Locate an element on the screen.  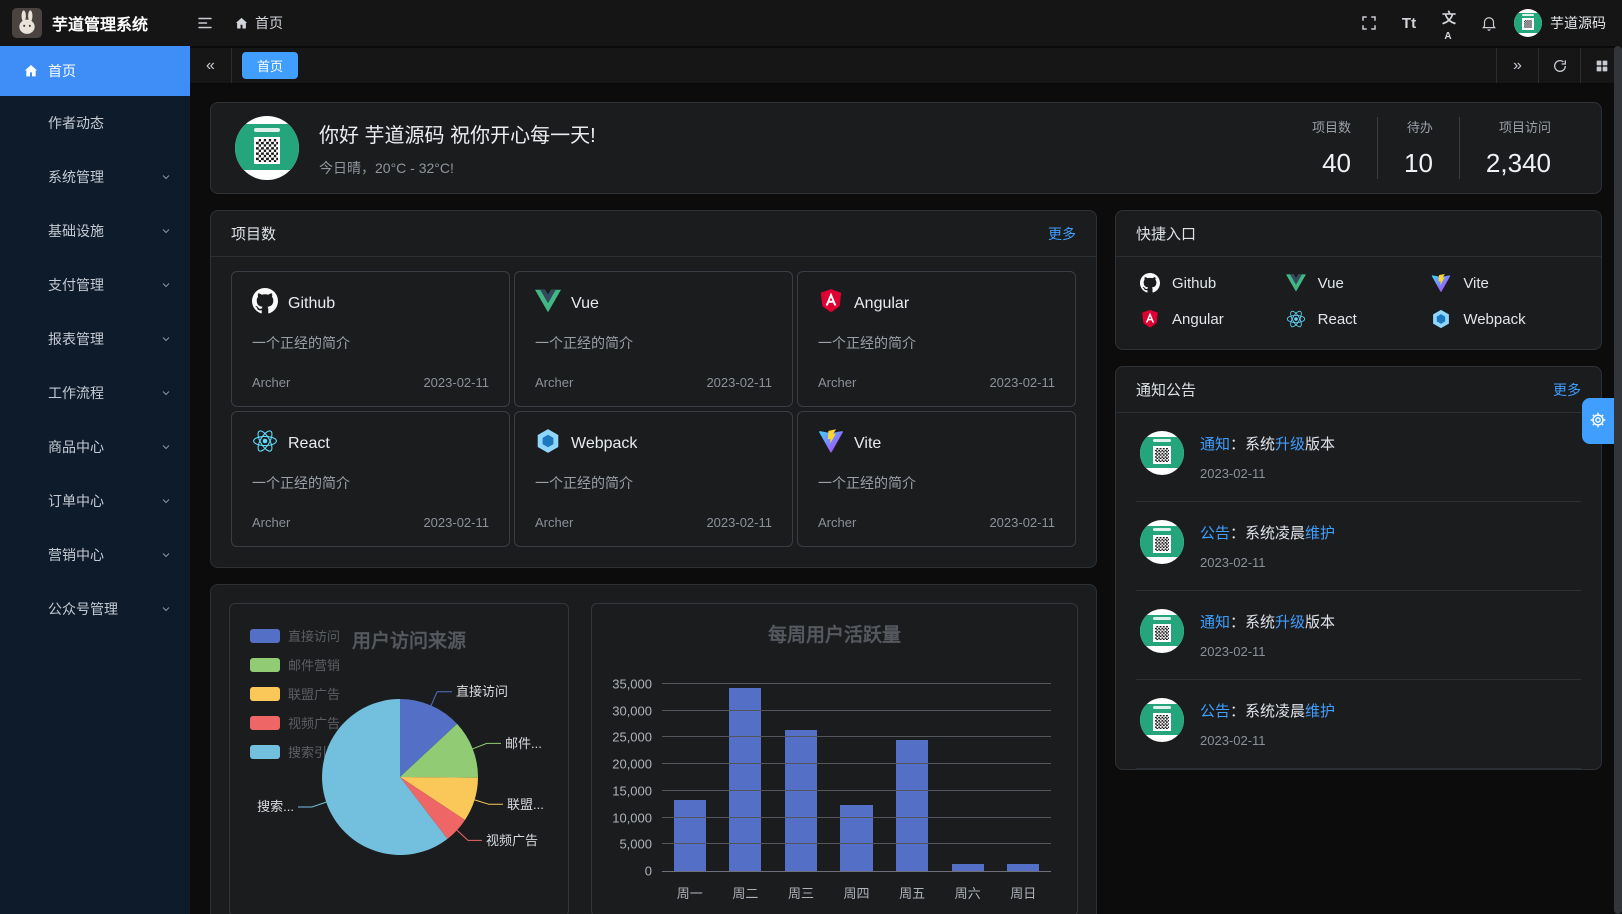
y-axis-tick: 30,000 is located at coordinates (632, 711).